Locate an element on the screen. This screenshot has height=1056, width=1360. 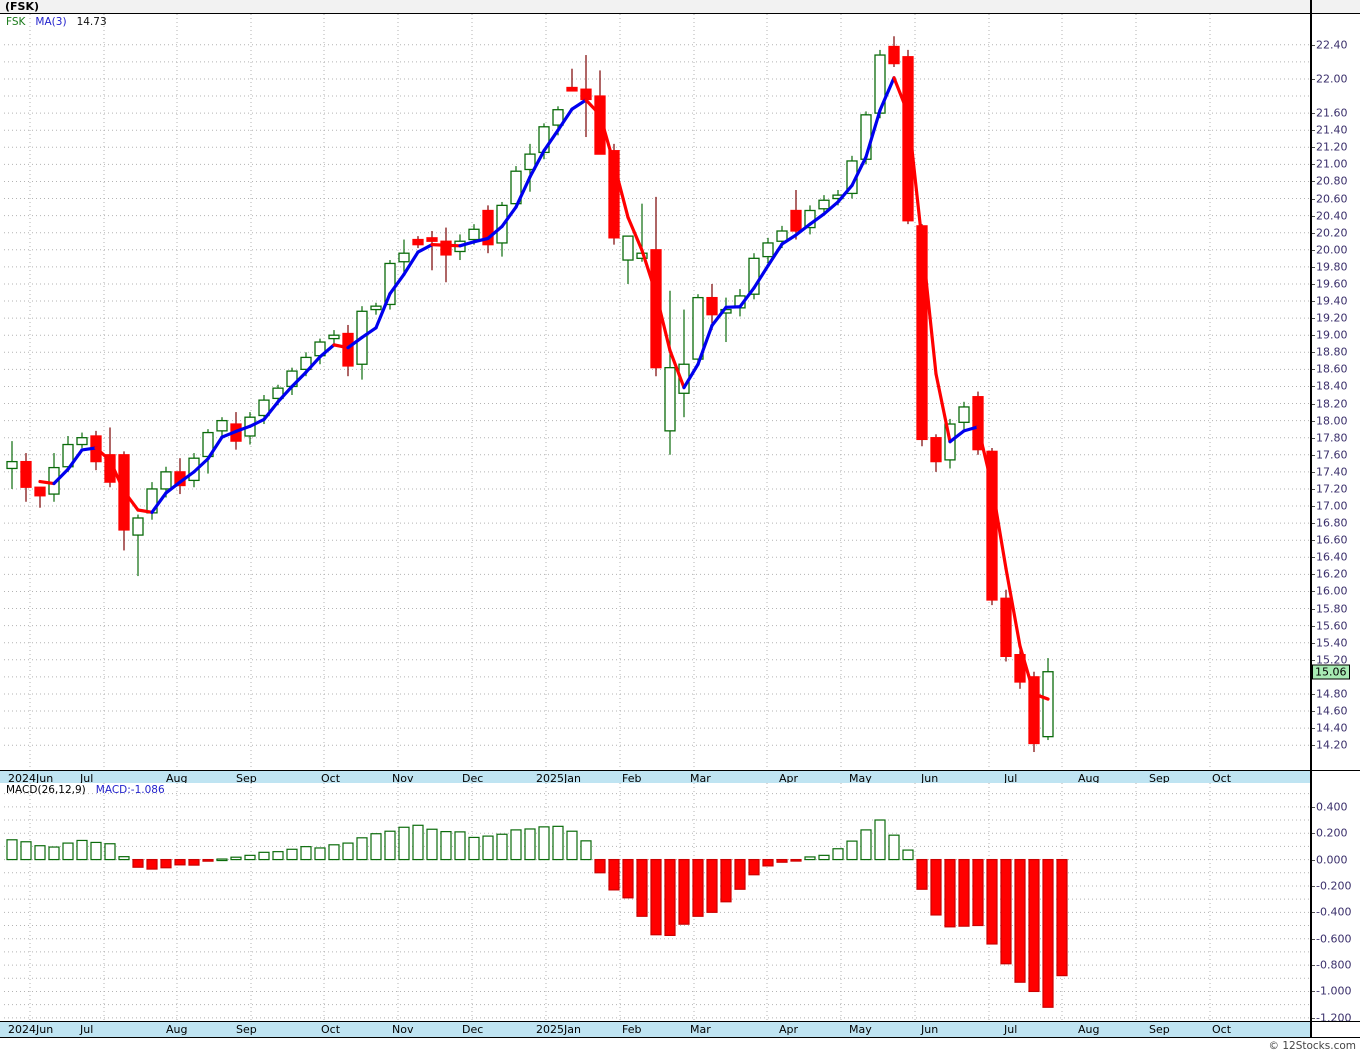
price-axis-label: 14.60 is located at coordinates (1332, 711).